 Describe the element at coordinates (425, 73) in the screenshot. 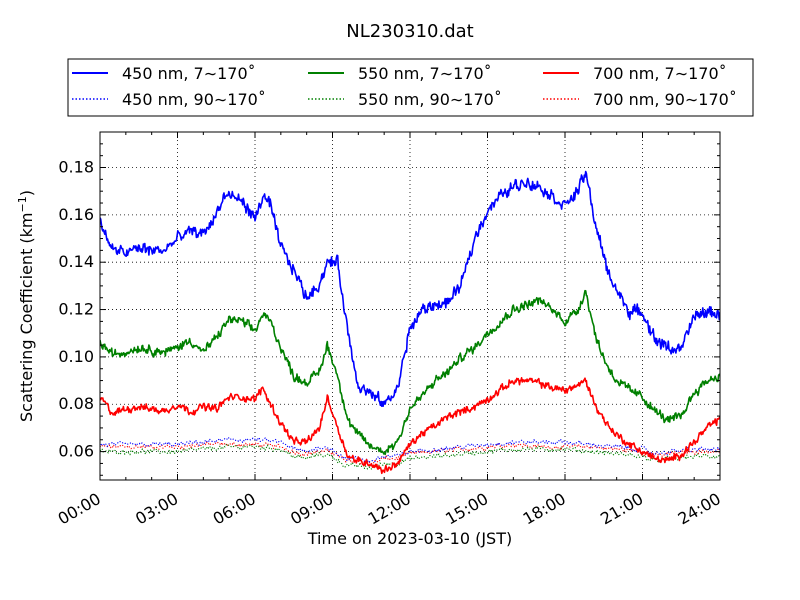

I see `legend-label: 550 nm, 7∼170˚` at that location.